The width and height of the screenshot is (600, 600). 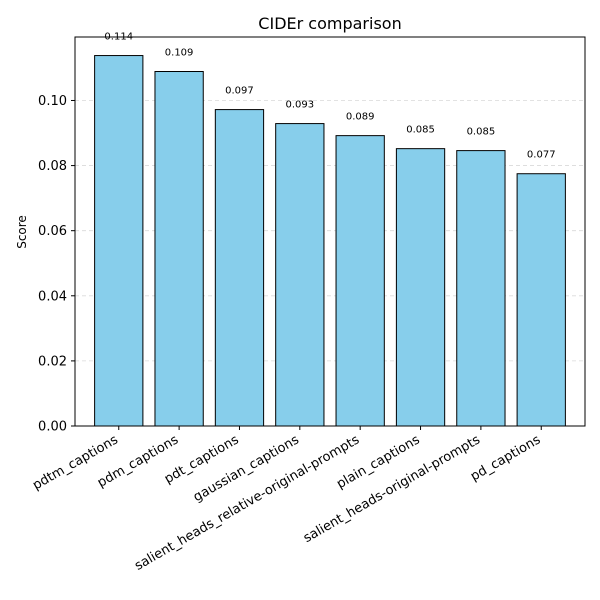 I want to click on y-axis-label: Score, so click(x=22, y=232).